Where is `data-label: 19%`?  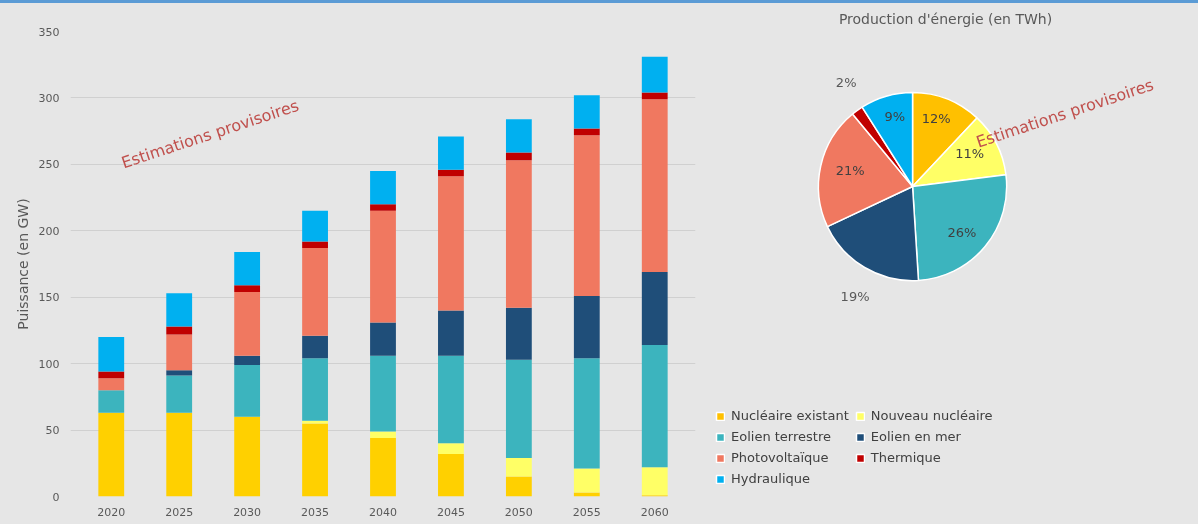 data-label: 19% is located at coordinates (855, 297).